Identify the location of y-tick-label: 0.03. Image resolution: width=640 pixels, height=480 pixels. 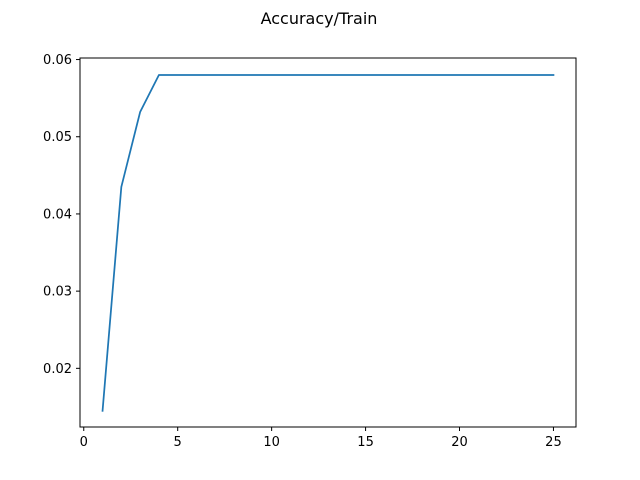
(57, 292).